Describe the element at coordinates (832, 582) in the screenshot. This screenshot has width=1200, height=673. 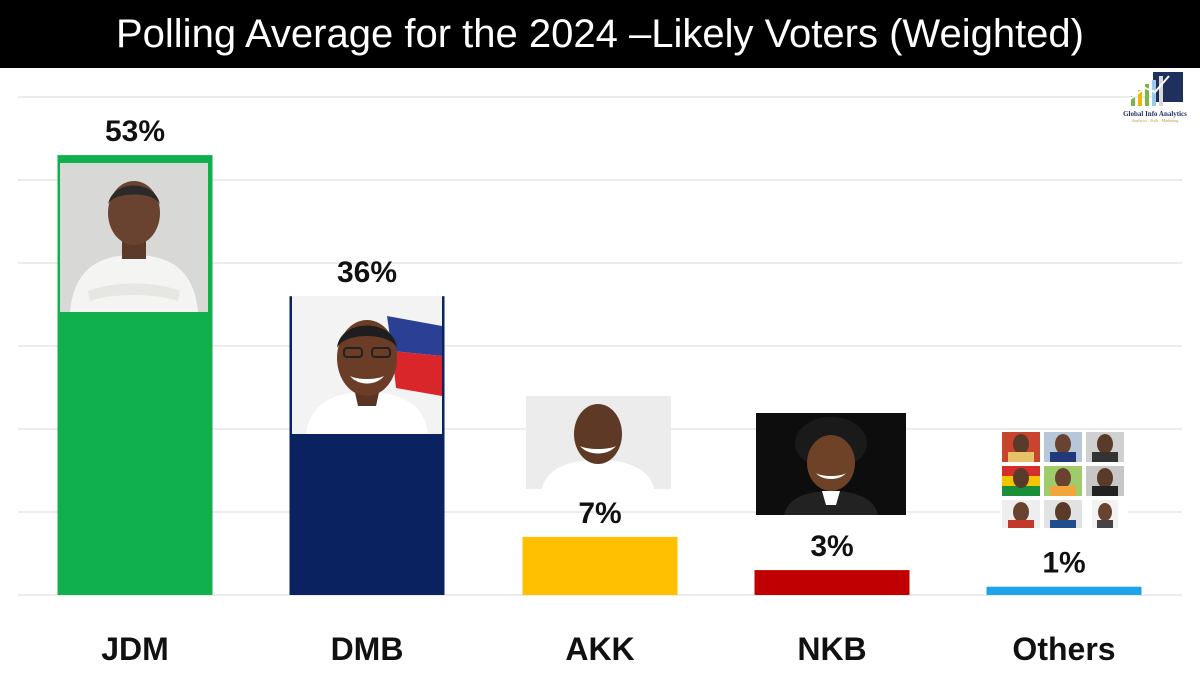
I see `bar-nkb` at that location.